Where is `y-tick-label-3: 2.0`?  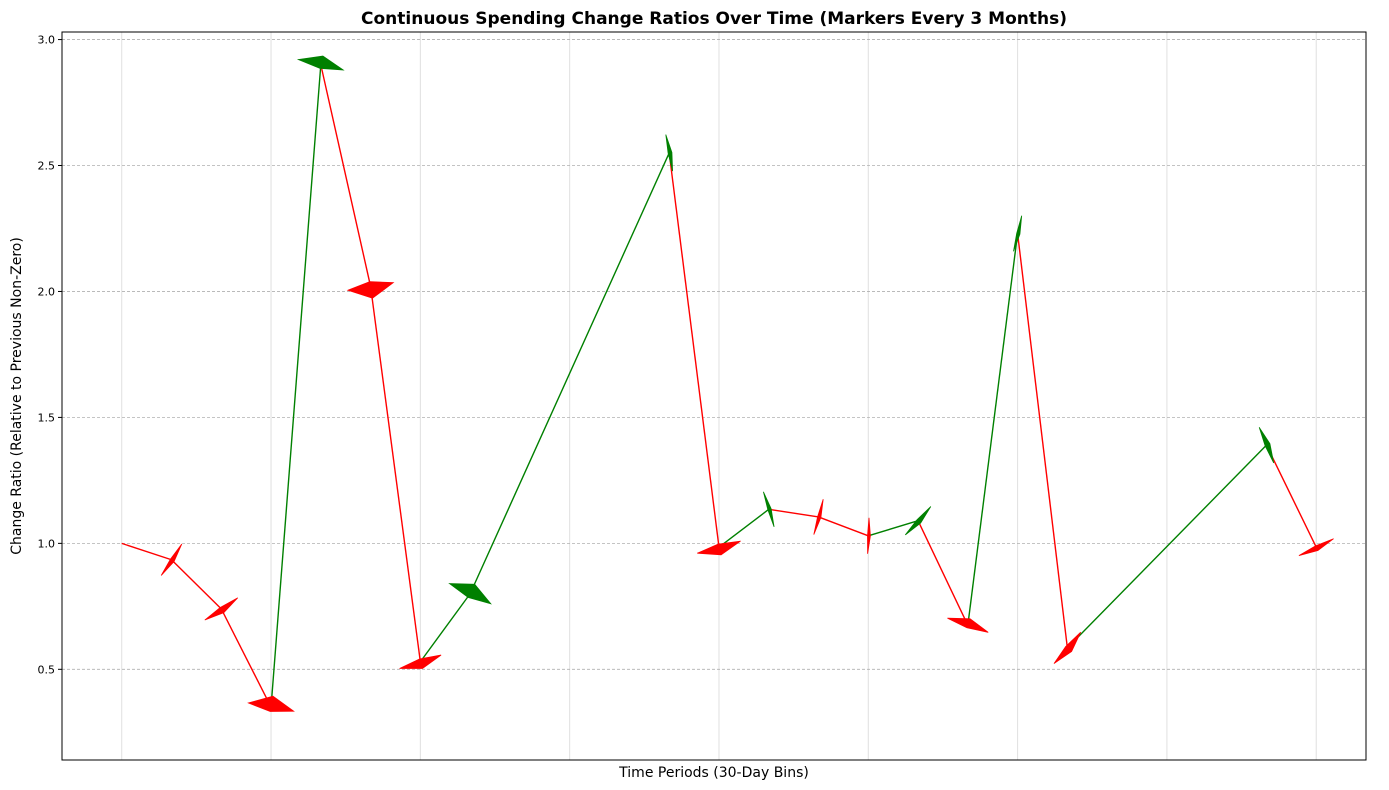
y-tick-label-3: 2.0 is located at coordinates (47, 291).